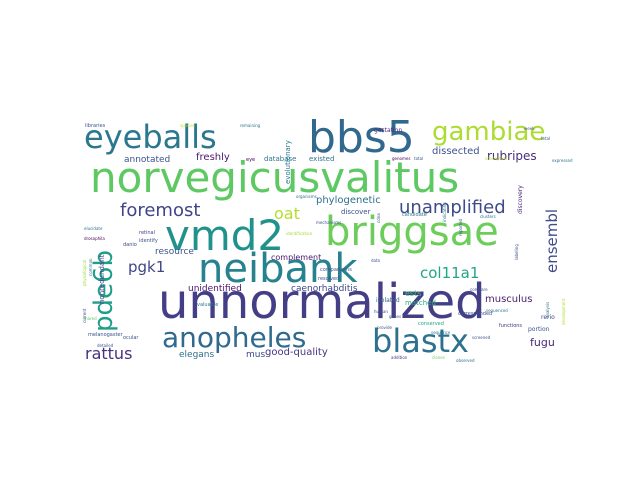 The image size is (640, 480). What do you see at coordinates (187, 125) in the screenshot?
I see `cloud-word: species` at bounding box center [187, 125].